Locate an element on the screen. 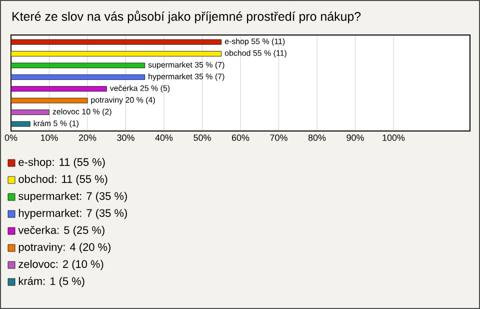 This screenshot has width=480, height=309. text: supermarket: 7 (35 %) is located at coordinates (72, 197).